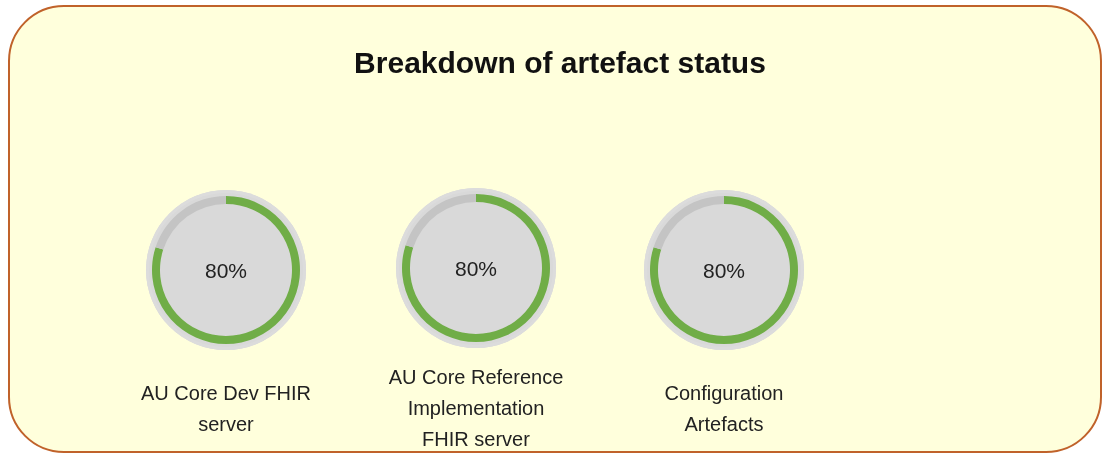 This screenshot has width=1109, height=456. Describe the element at coordinates (476, 408) in the screenshot. I see `text: AU Core Reference Implementation FHIR server` at that location.